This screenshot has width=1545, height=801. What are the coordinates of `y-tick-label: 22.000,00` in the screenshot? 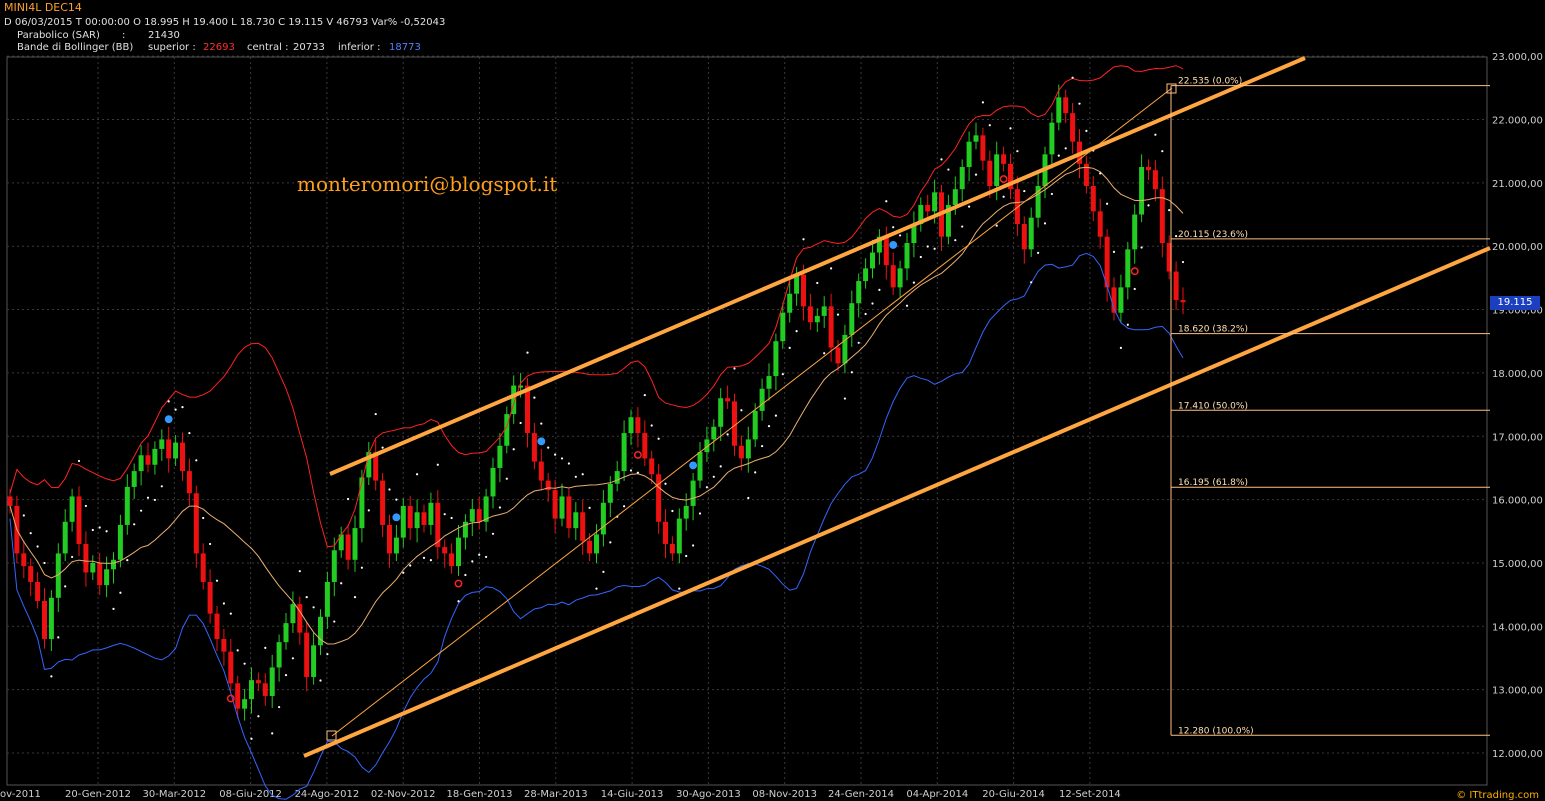 It's located at (1517, 121).